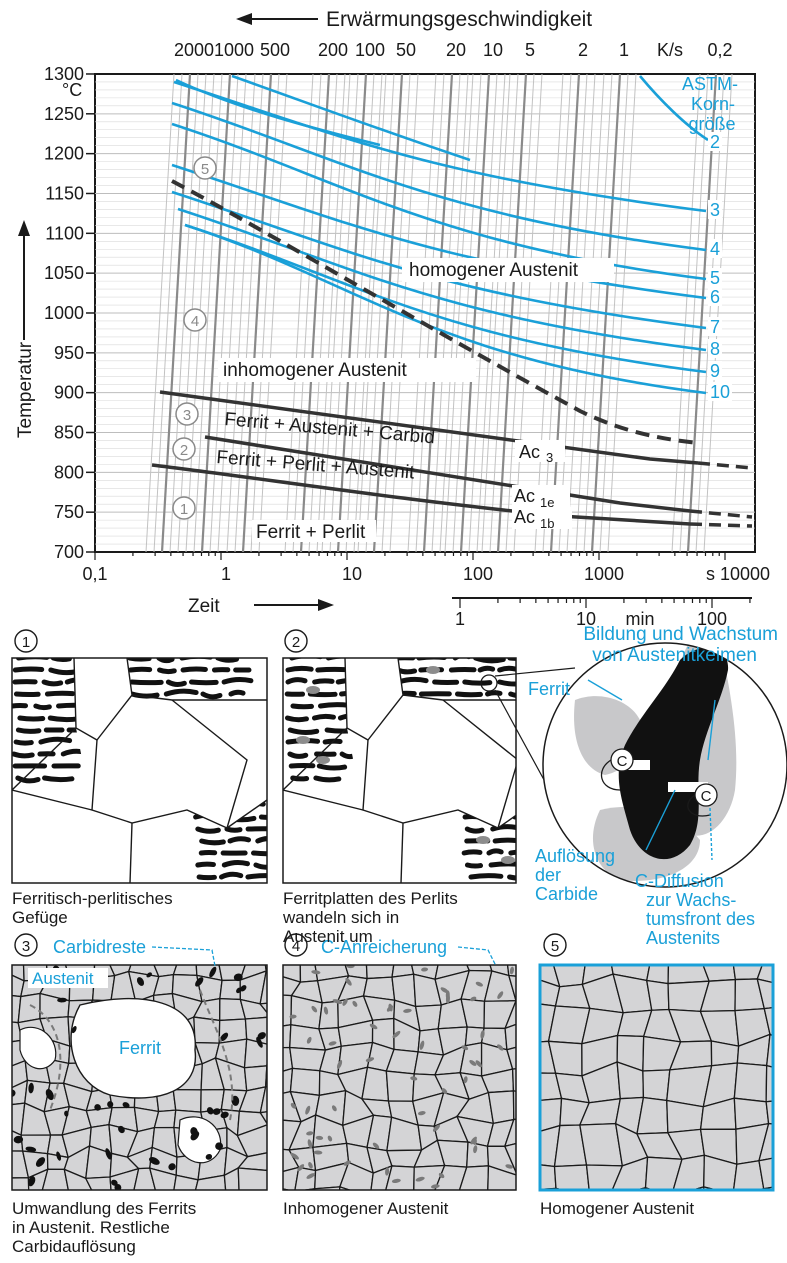 The height and width of the screenshot is (1263, 787). Describe the element at coordinates (194, 338) in the screenshot. I see `curve-markers: 1 2 3 4 5` at that location.